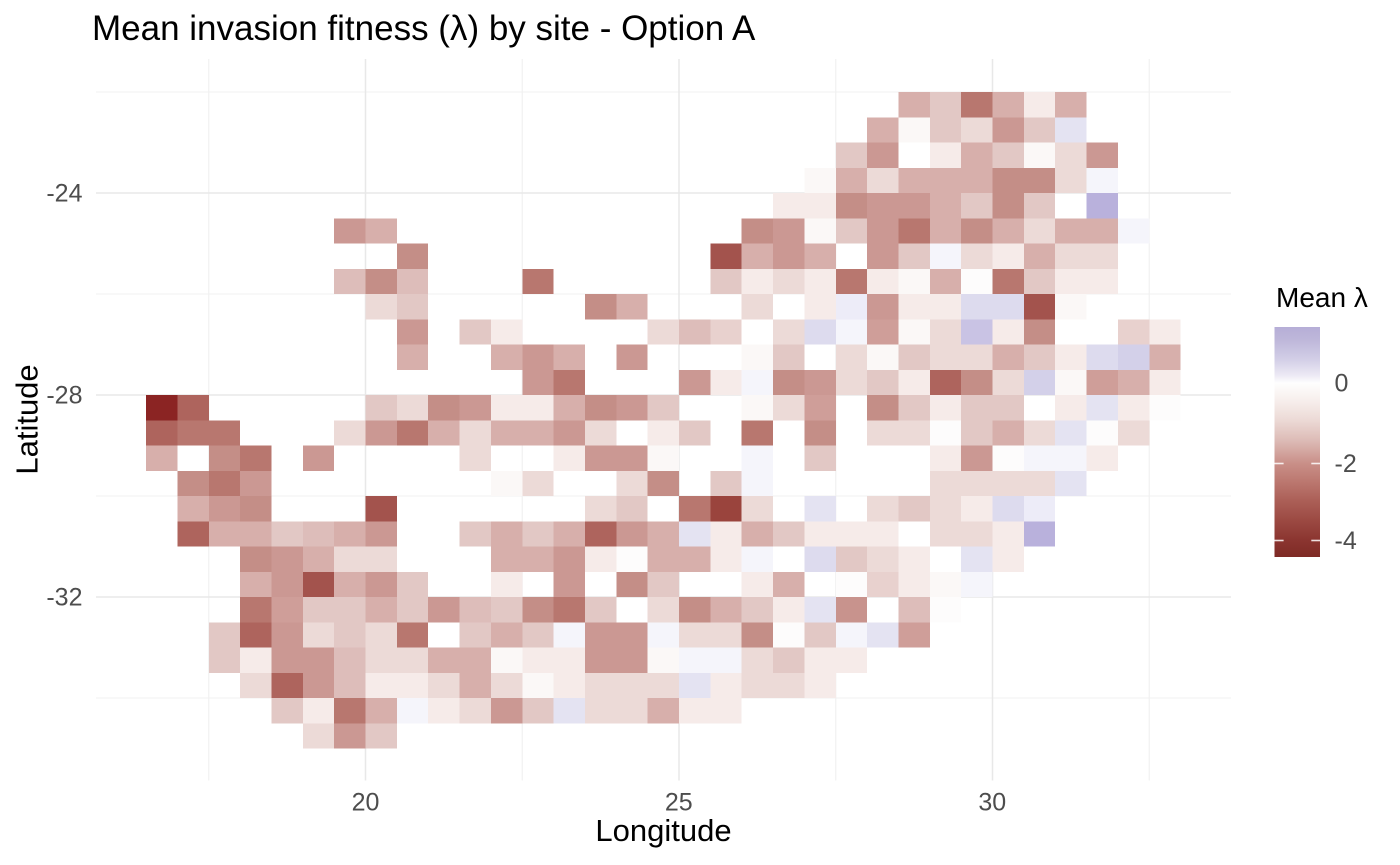 The height and width of the screenshot is (865, 1400). I want to click on svg-text: 25, so click(679, 803).